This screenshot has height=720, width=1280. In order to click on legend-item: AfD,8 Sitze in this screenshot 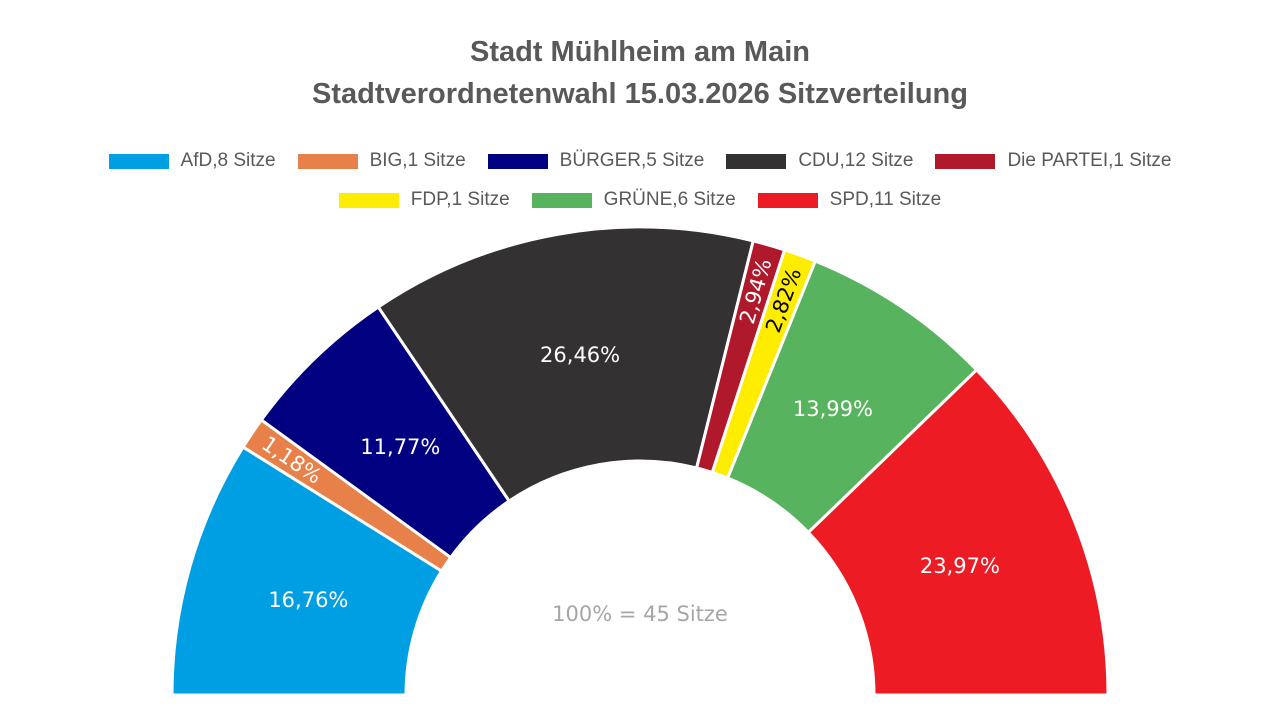, I will do `click(192, 161)`.